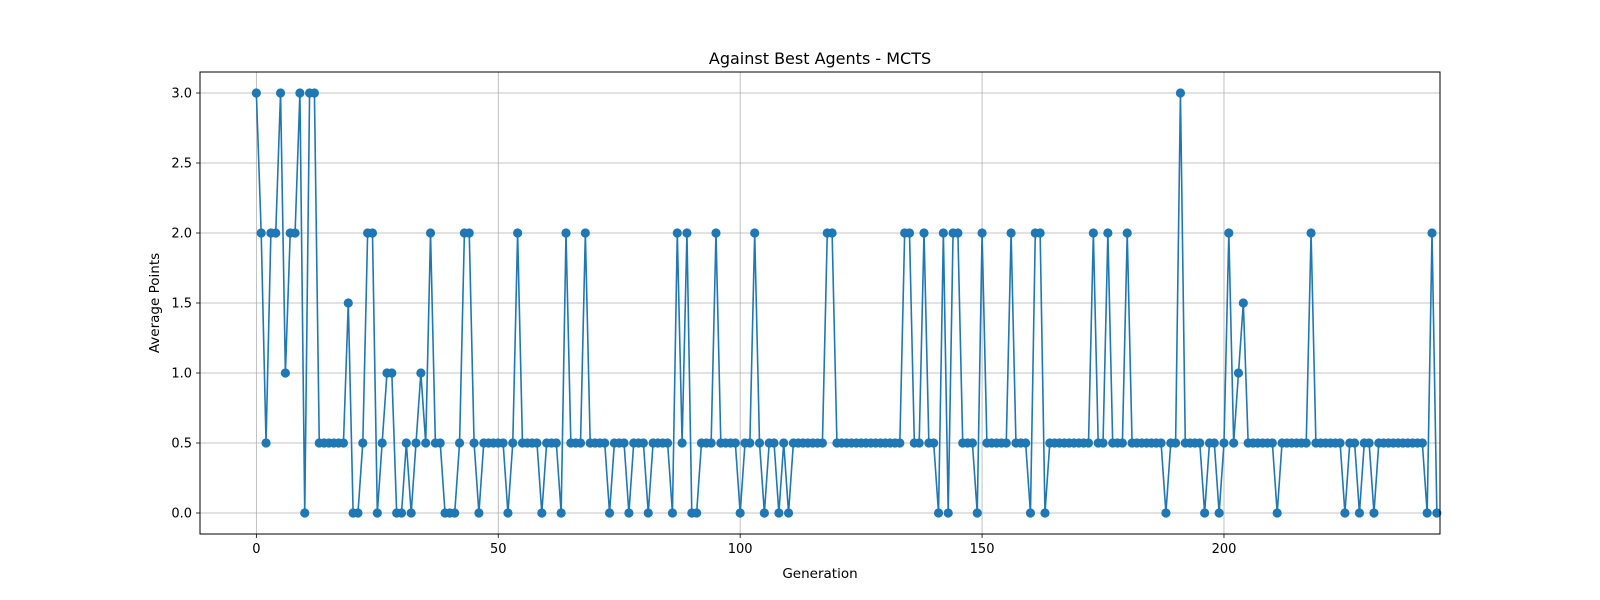  Describe the element at coordinates (982, 549) in the screenshot. I see `x-tick-label: 150` at that location.